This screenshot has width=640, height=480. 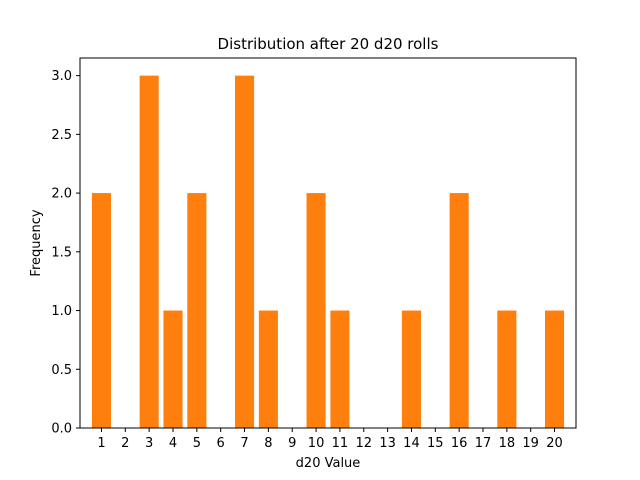 What do you see at coordinates (363, 443) in the screenshot?
I see `x-tick-label-12: 12` at bounding box center [363, 443].